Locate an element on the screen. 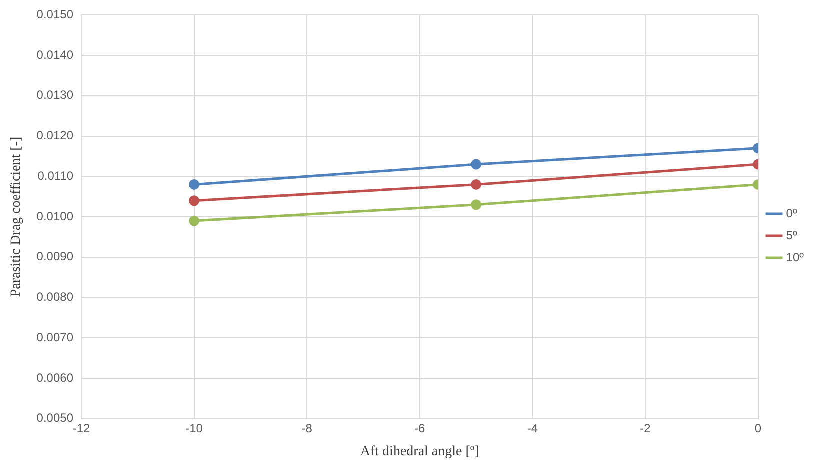  y-tick-label: 0.0100 is located at coordinates (55, 216).